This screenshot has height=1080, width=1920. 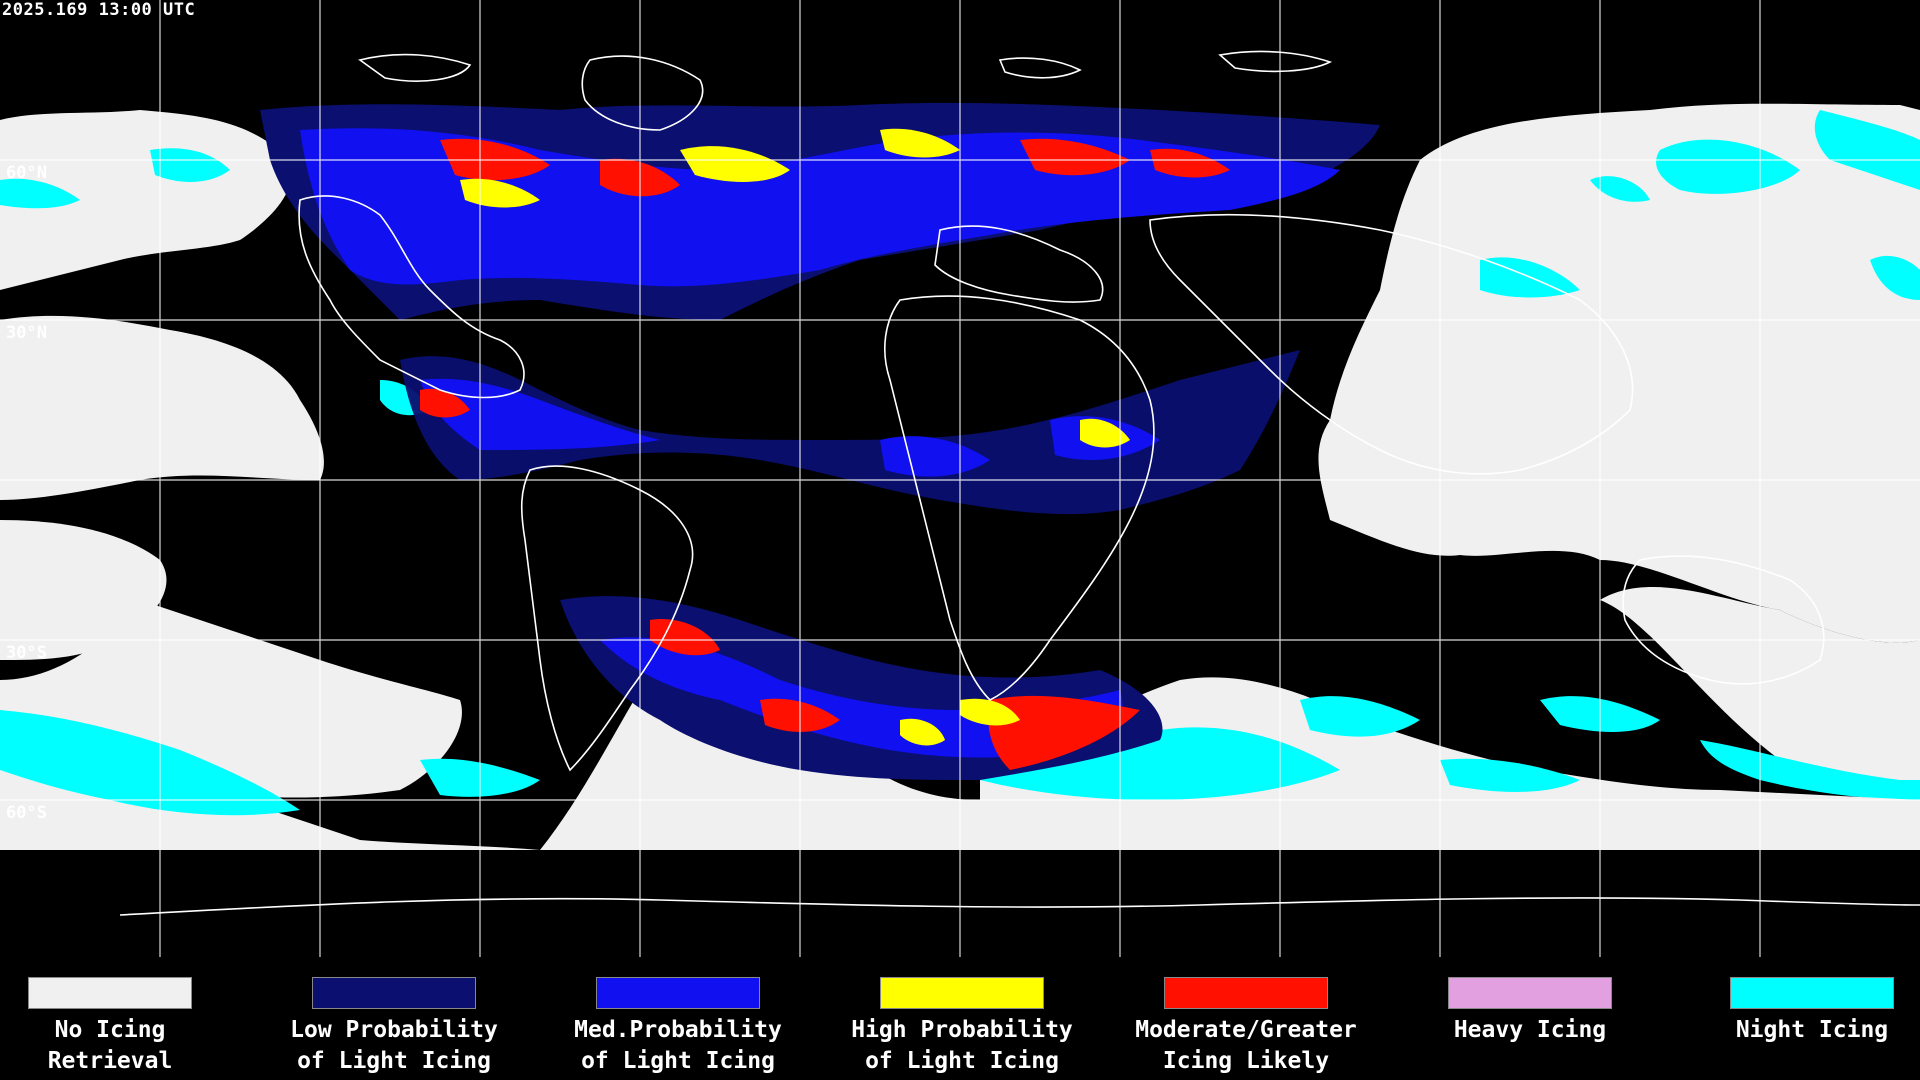 I want to click on legend-item-med-prob: Med.Probability of Light Icing, so click(x=678, y=1027).